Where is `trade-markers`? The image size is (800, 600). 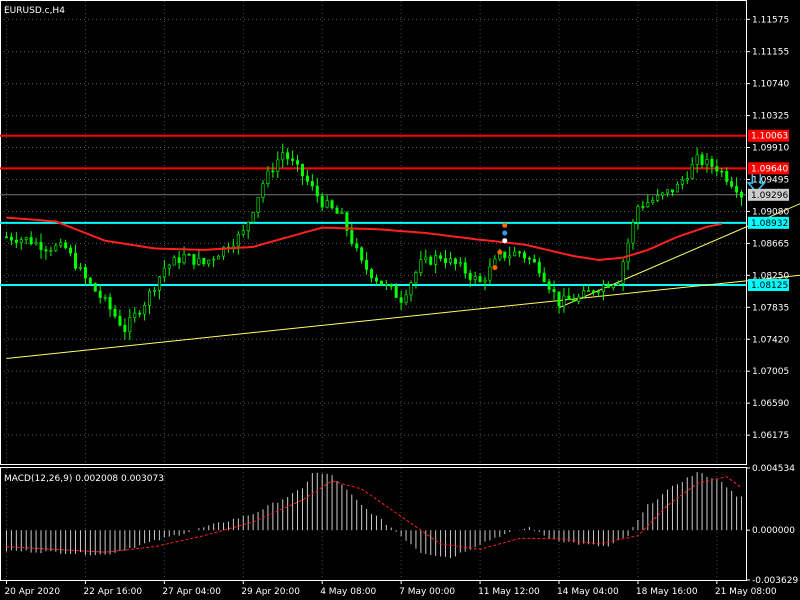 trade-markers is located at coordinates (500, 246).